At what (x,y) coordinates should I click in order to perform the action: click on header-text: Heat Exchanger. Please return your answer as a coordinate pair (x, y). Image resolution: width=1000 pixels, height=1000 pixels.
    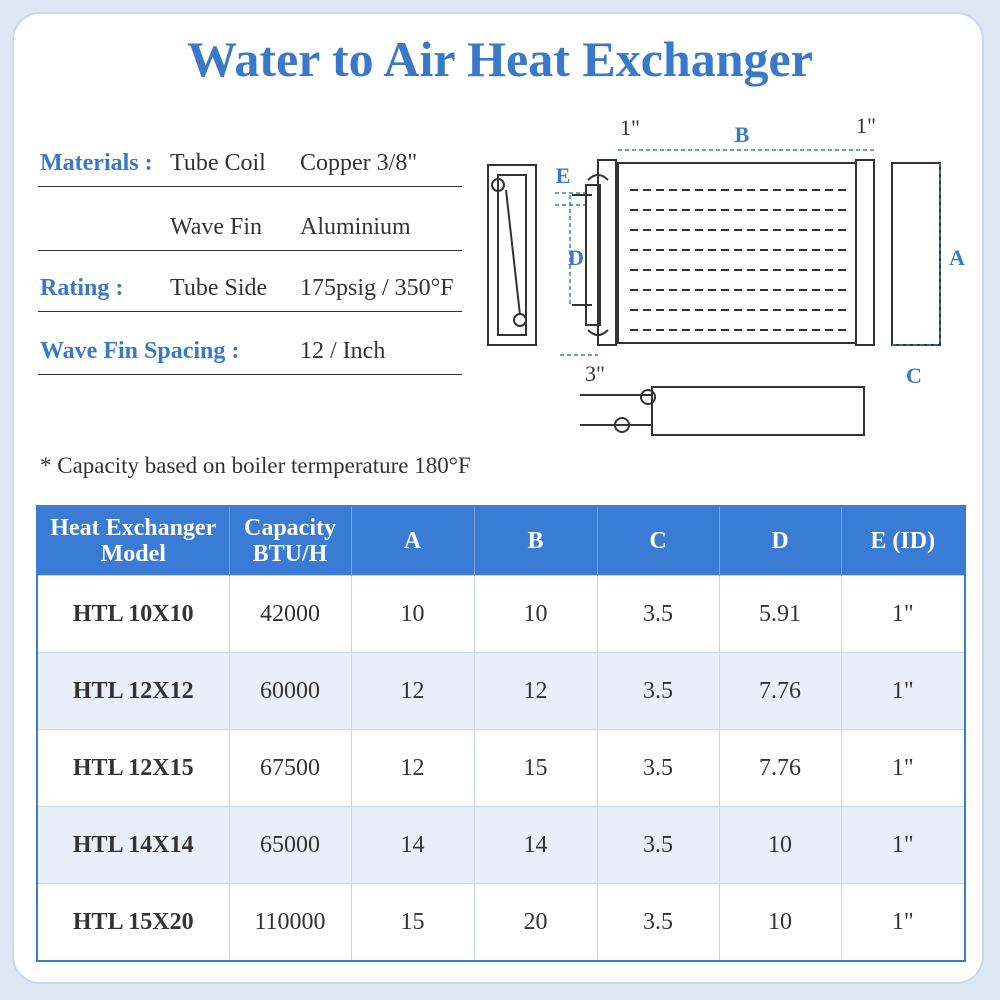
    Looking at the image, I should click on (133, 528).